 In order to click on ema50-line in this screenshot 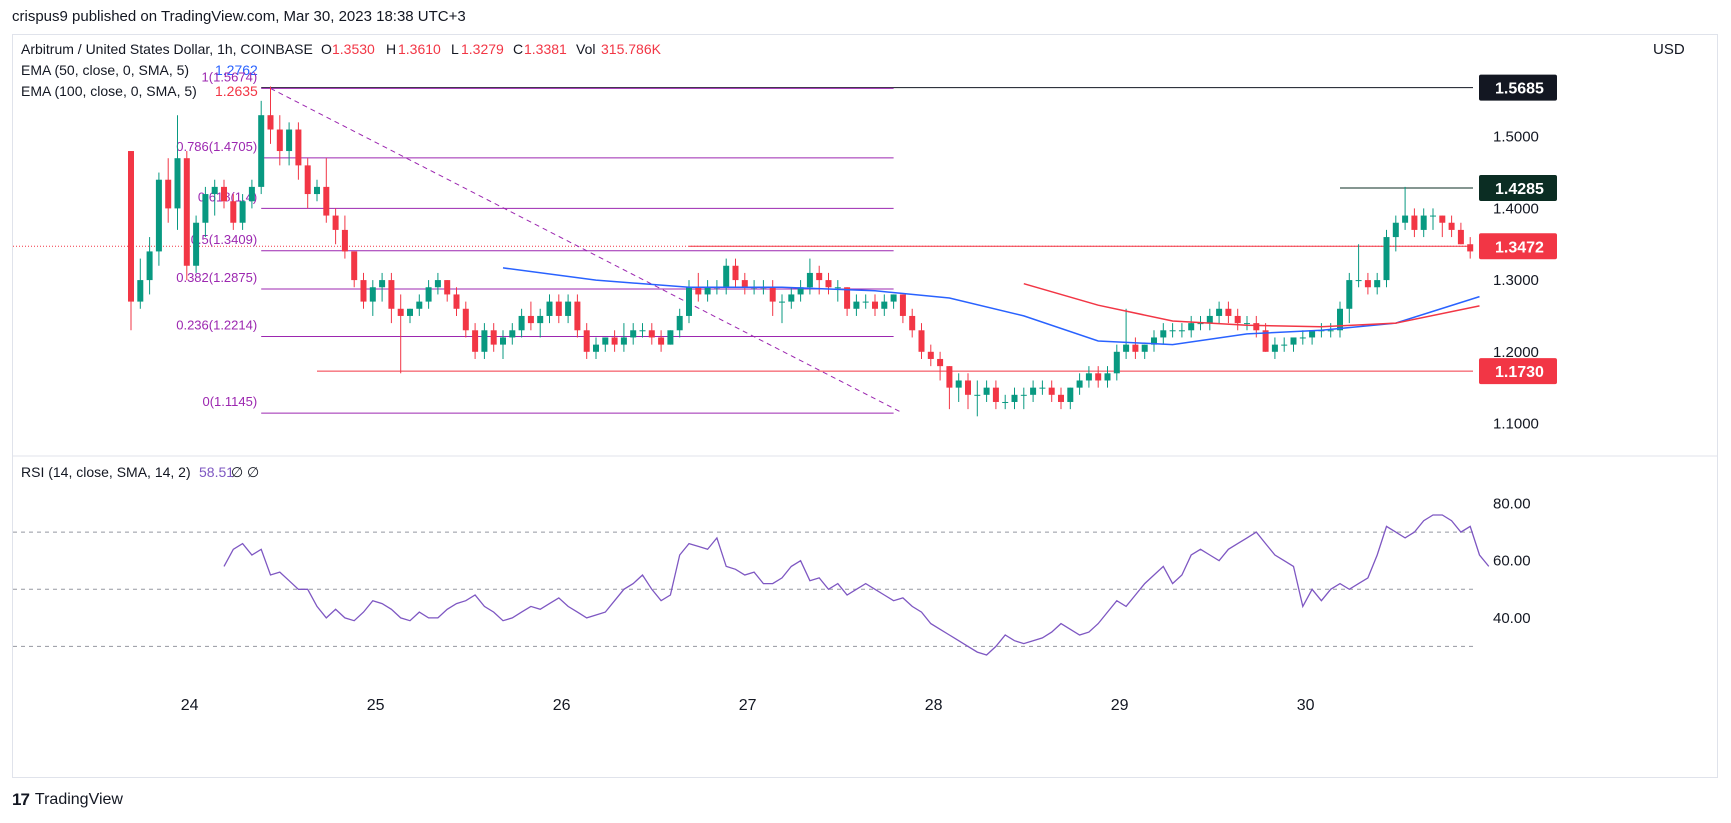, I will do `click(991, 306)`.